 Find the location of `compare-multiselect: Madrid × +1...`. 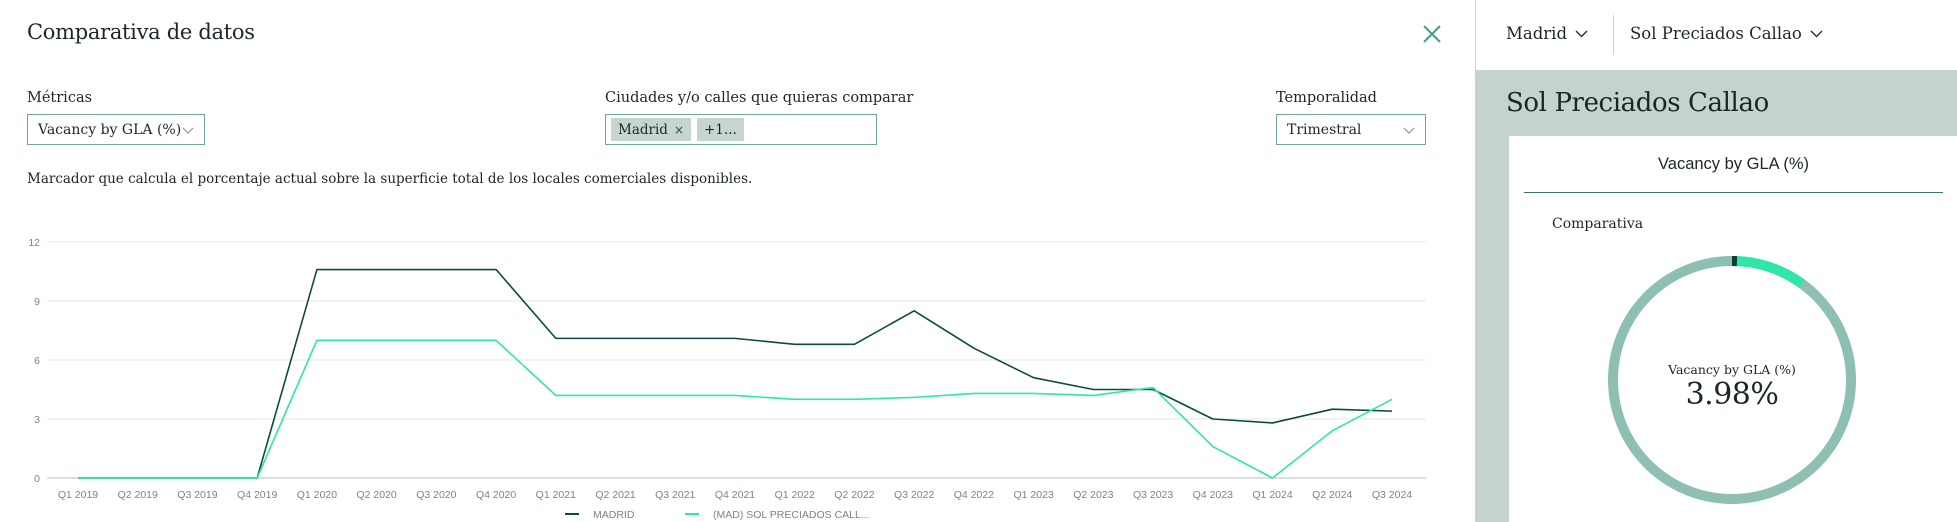

compare-multiselect: Madrid × +1... is located at coordinates (741, 129).